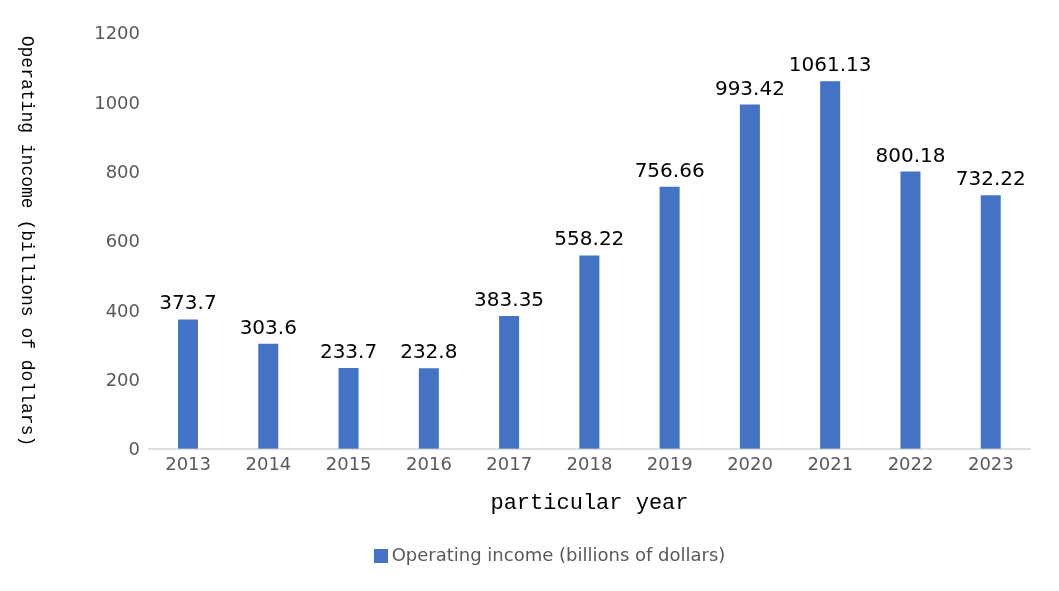  Describe the element at coordinates (122, 310) in the screenshot. I see `y-tick-label: 400` at that location.